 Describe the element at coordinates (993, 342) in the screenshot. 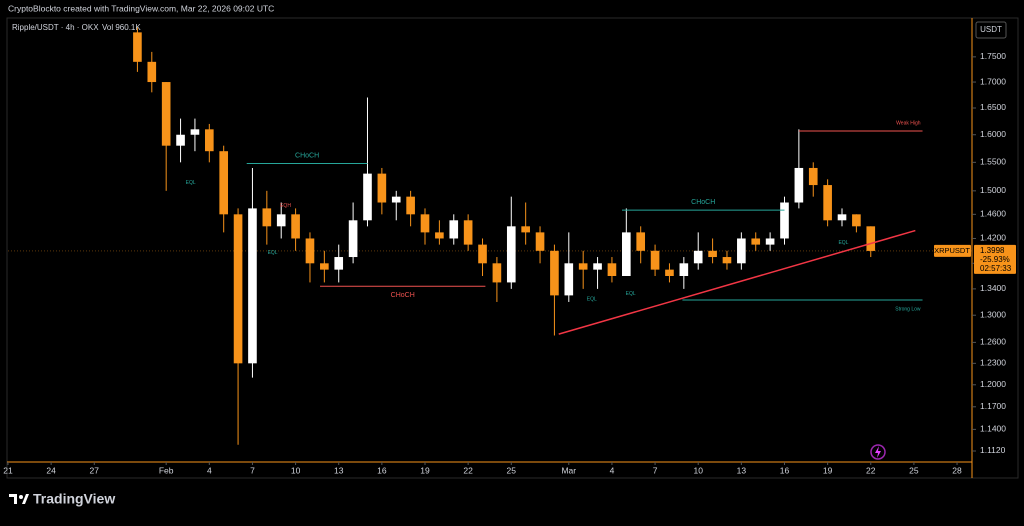

I see `y-tick-label: 1.2600` at that location.